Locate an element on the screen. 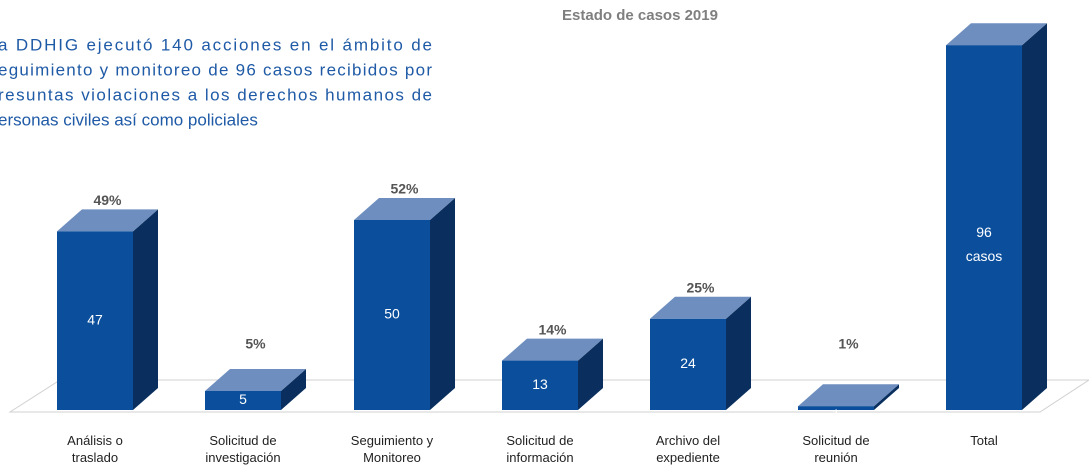  percent-label: 14% is located at coordinates (552, 329).